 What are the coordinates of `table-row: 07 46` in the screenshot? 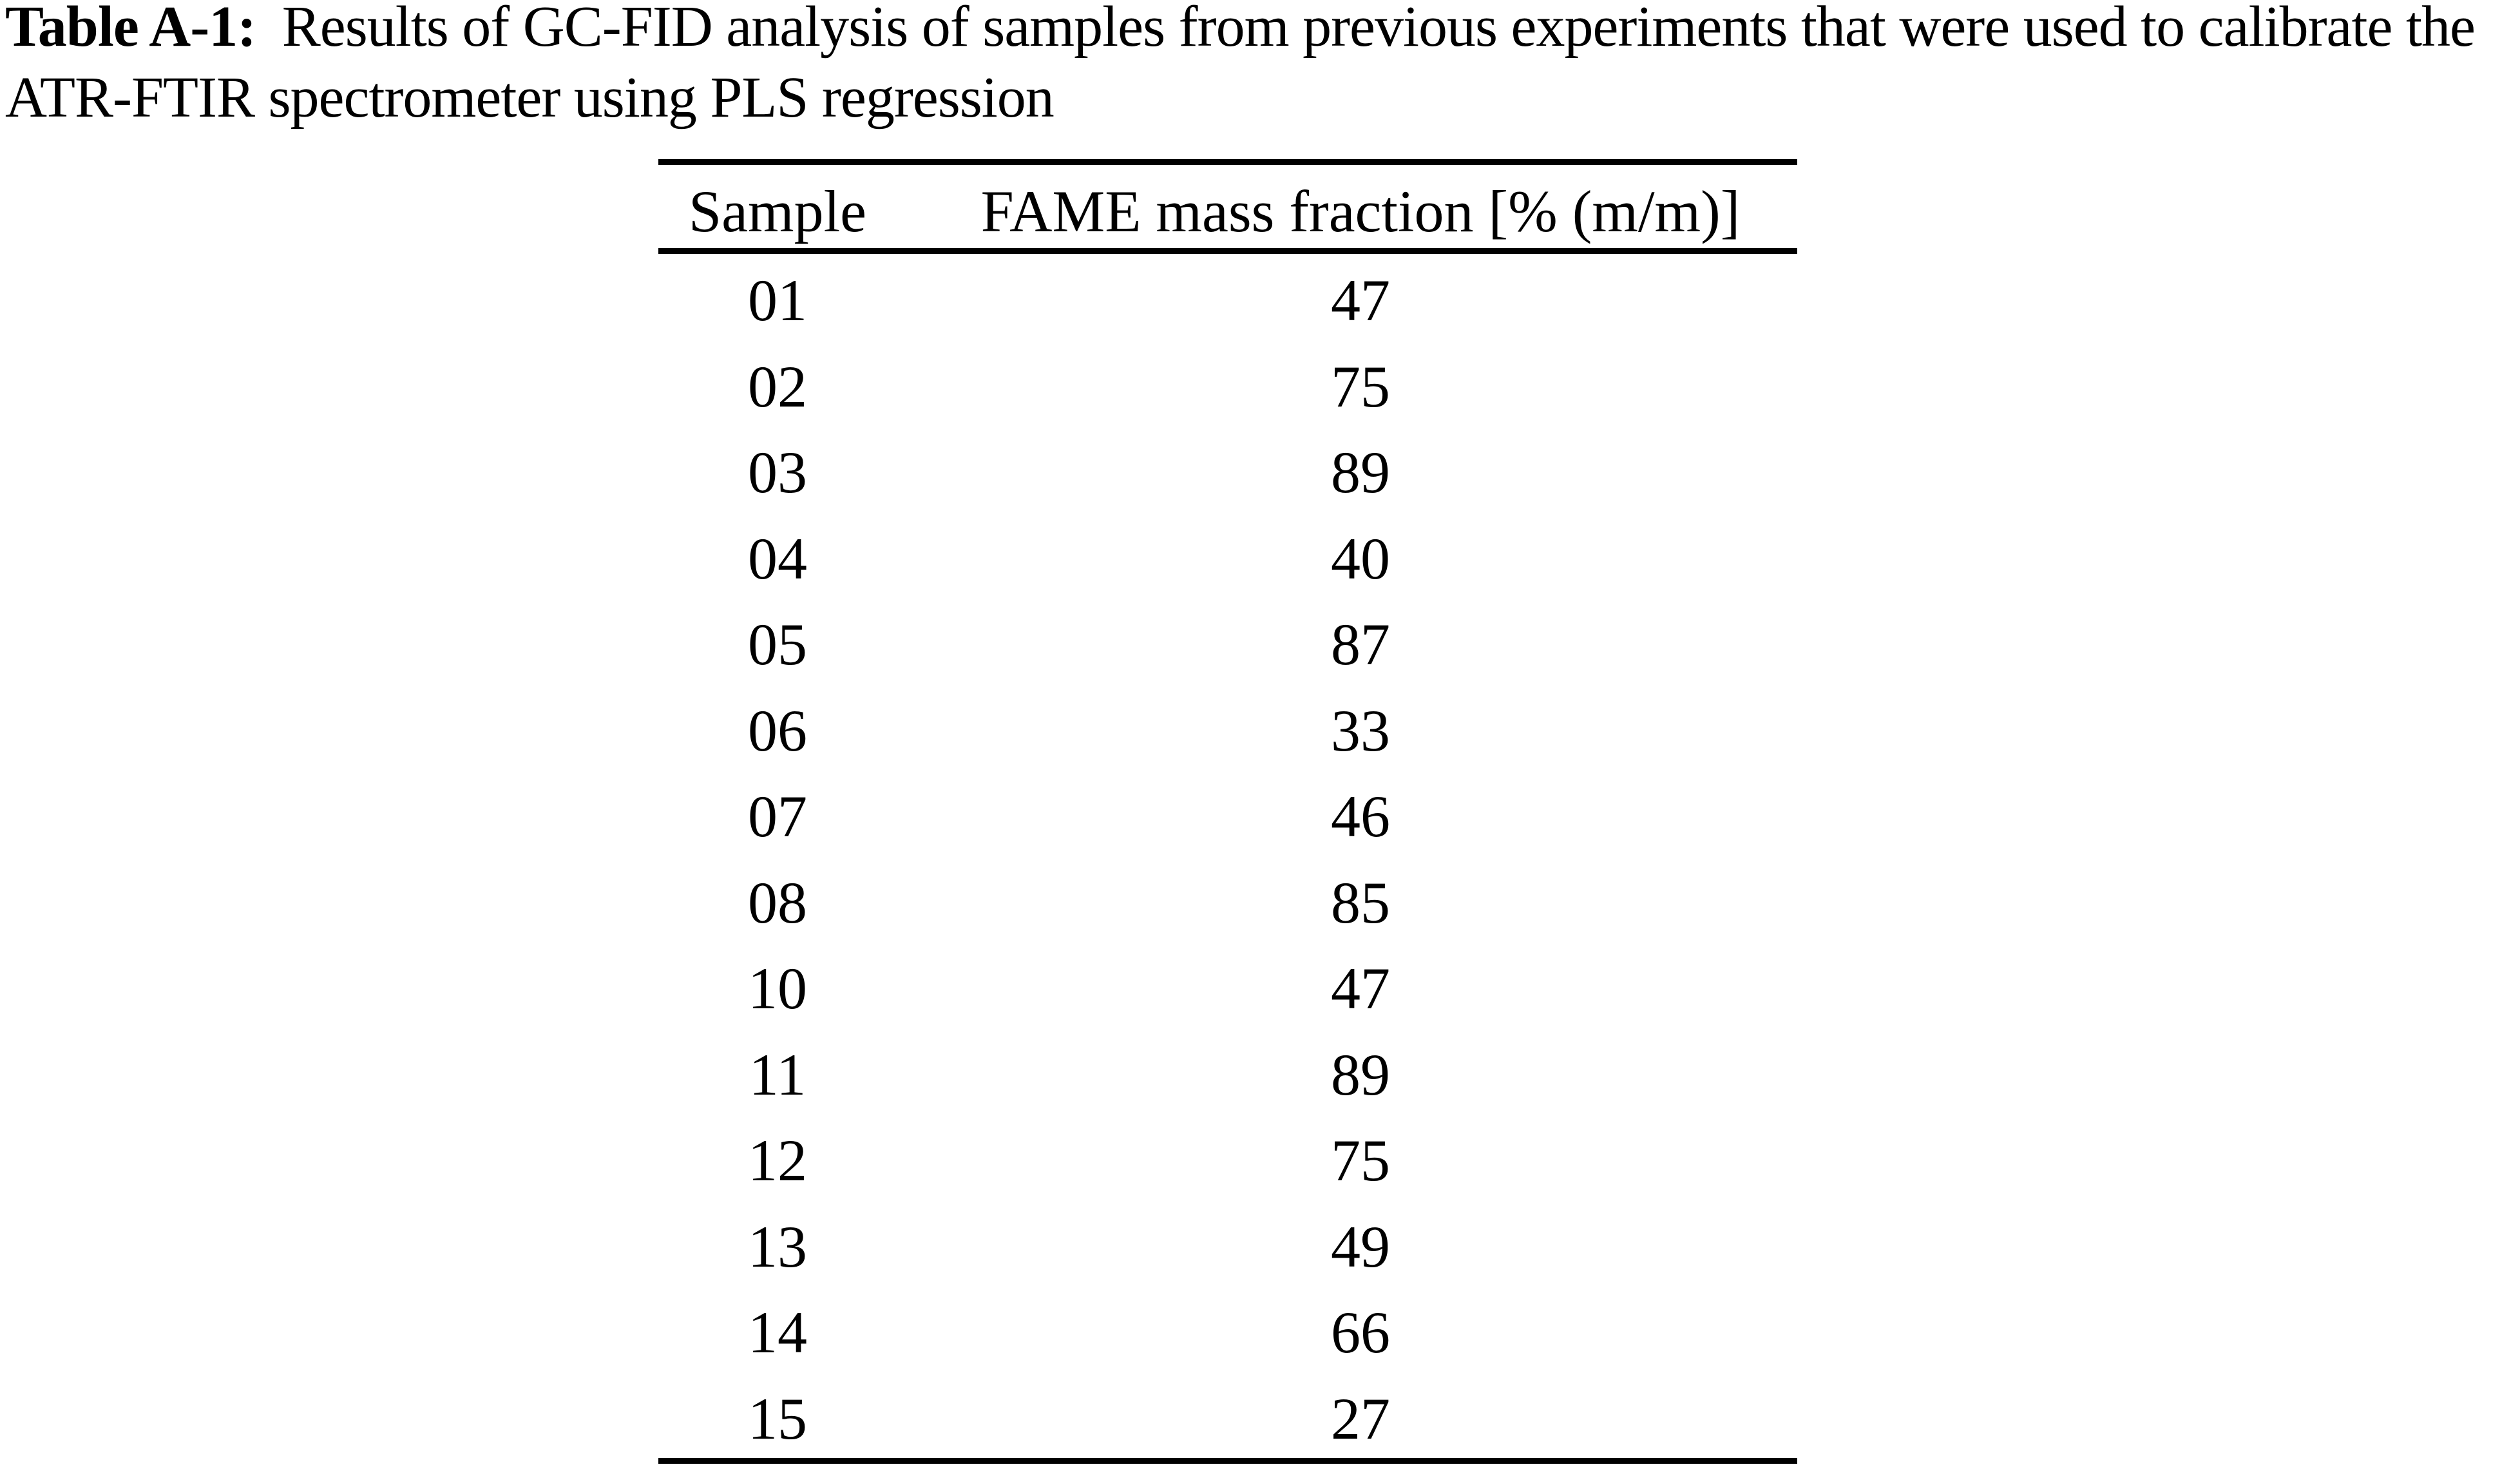 It's located at (1227, 813).